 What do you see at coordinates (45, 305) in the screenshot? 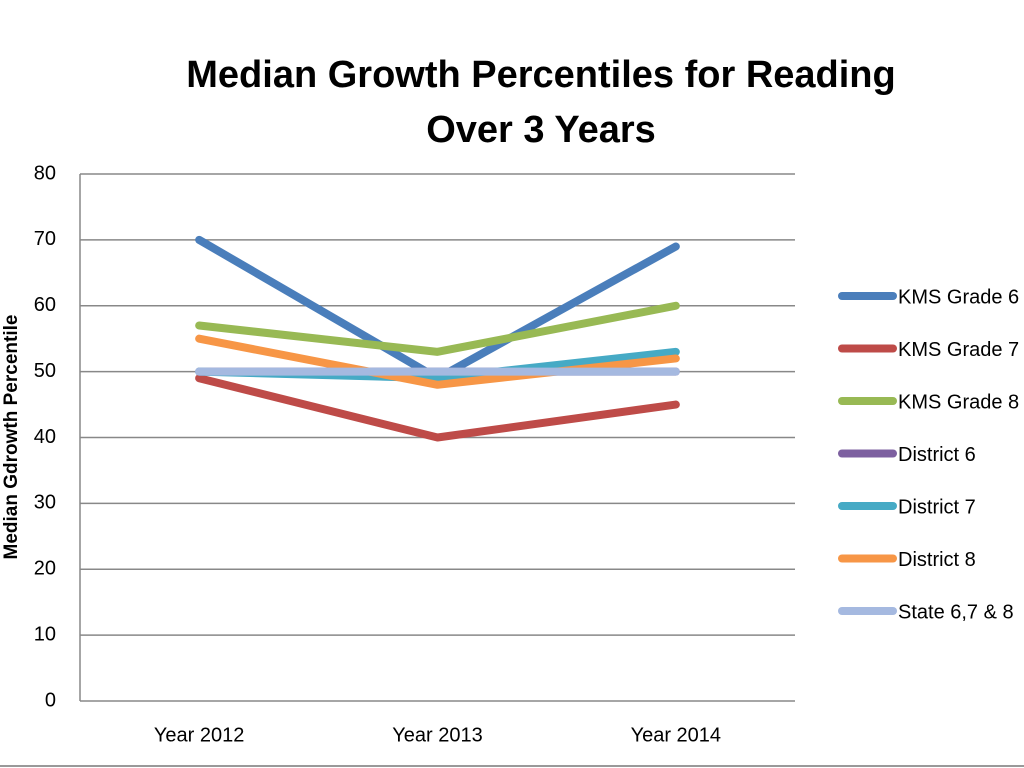
I see `y-tick-label: 60` at bounding box center [45, 305].